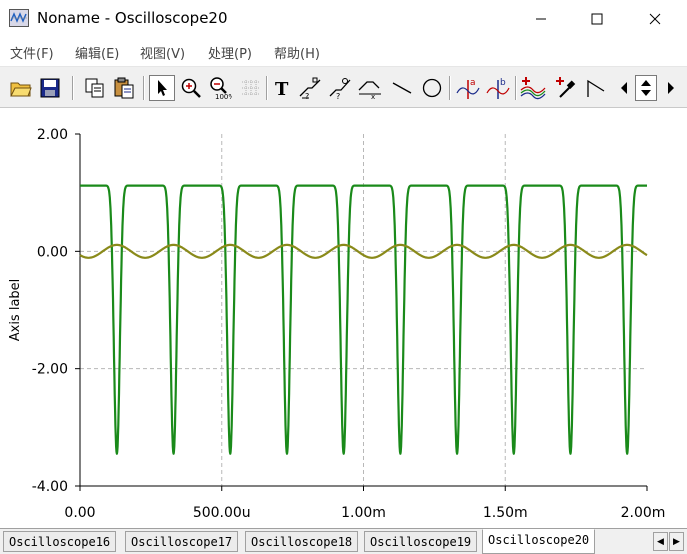 The image size is (687, 554). I want to click on pointer-icon, so click(162, 88).